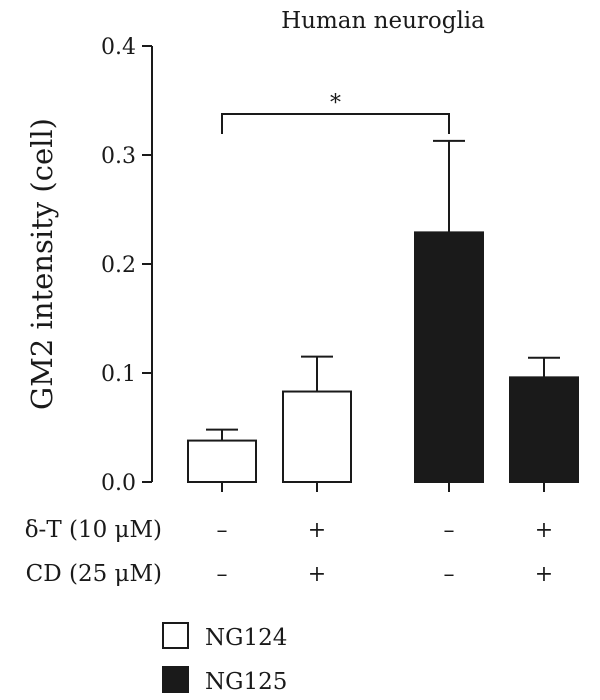 Image resolution: width=600 pixels, height=700 pixels. I want to click on y-tick-label: 0.1, so click(118, 374).